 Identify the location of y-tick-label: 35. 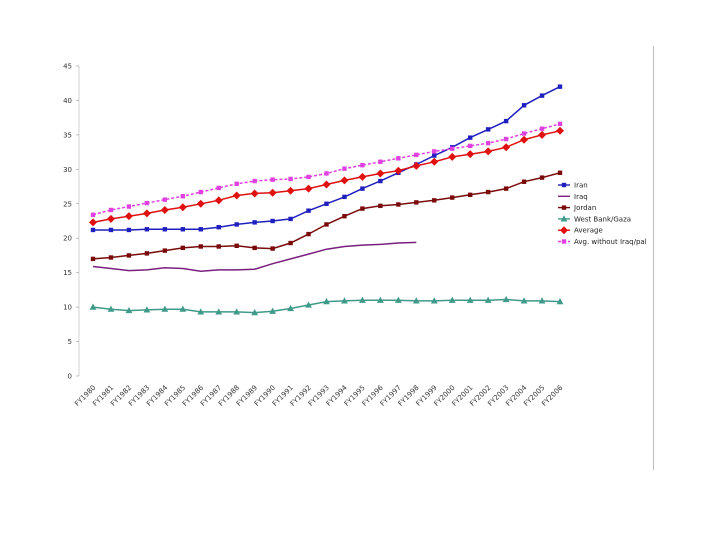
(67, 135).